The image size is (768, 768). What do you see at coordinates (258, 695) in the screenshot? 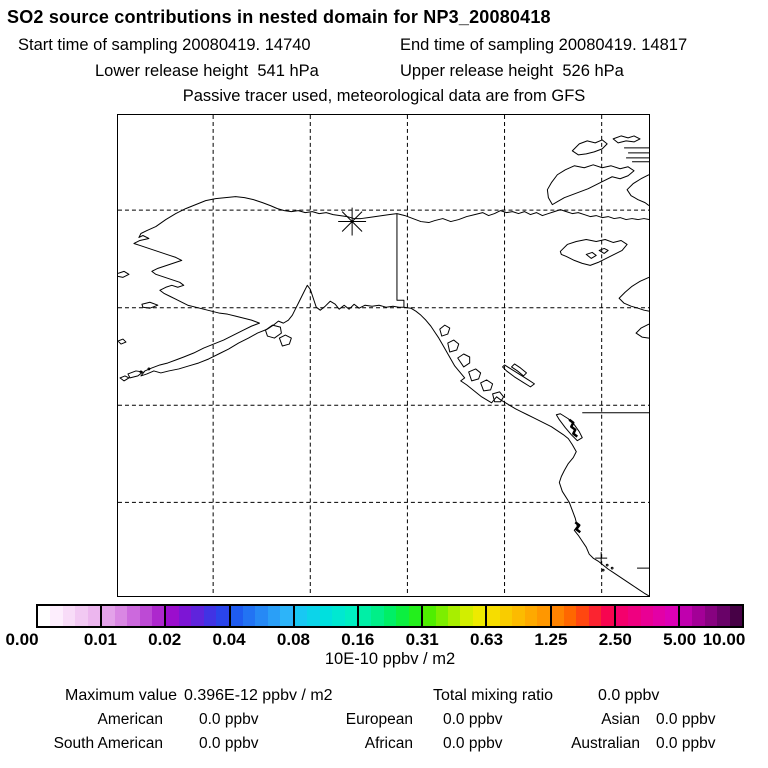
I see `max-value: 0.396E-12 ppbv / m2` at bounding box center [258, 695].